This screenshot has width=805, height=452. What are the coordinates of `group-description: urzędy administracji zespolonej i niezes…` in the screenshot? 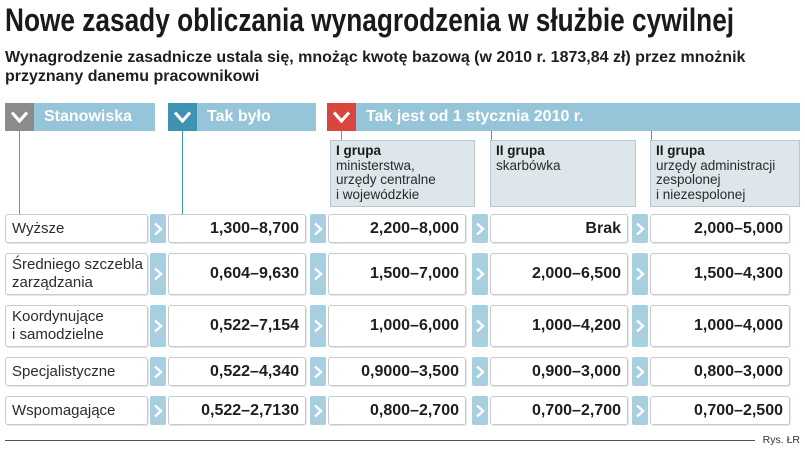 It's located at (716, 179).